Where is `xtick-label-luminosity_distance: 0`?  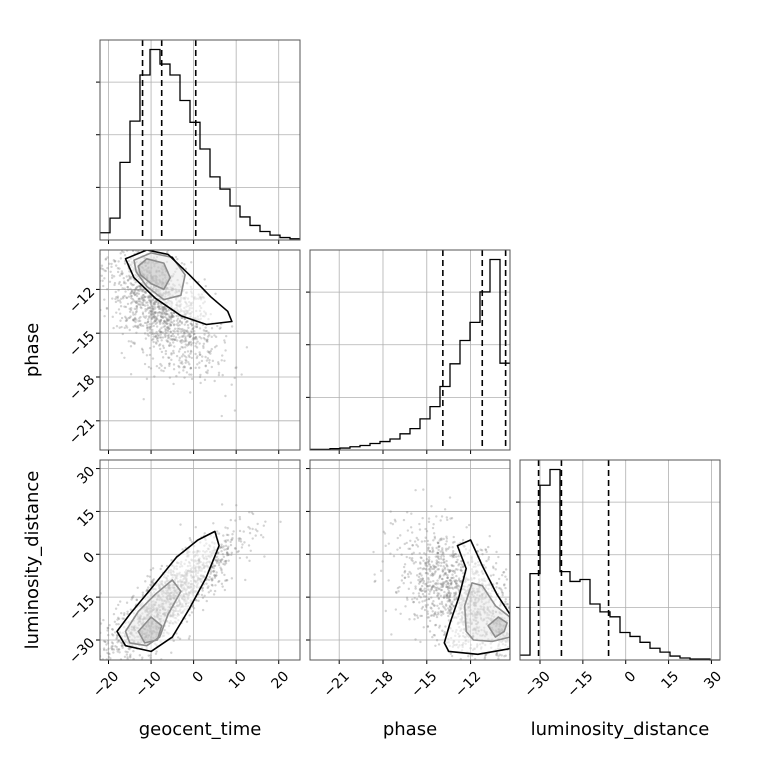 xtick-label-luminosity_distance: 0 is located at coordinates (631, 677).